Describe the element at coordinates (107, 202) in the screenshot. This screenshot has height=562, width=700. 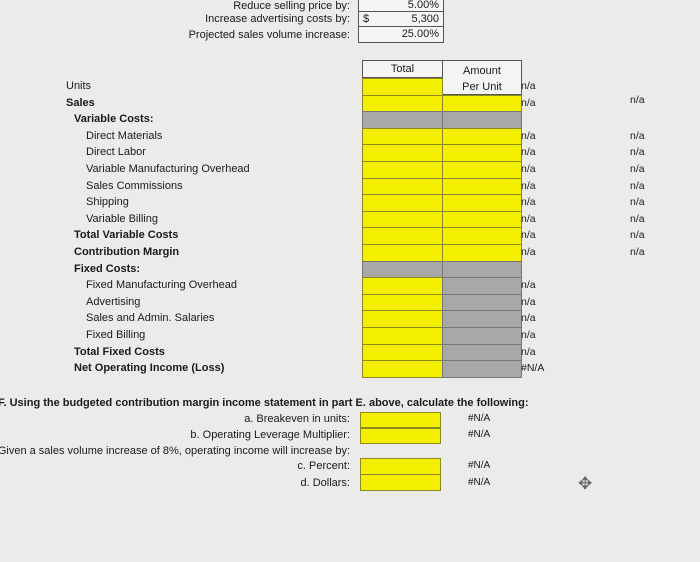
I see `row-label: Shipping` at that location.